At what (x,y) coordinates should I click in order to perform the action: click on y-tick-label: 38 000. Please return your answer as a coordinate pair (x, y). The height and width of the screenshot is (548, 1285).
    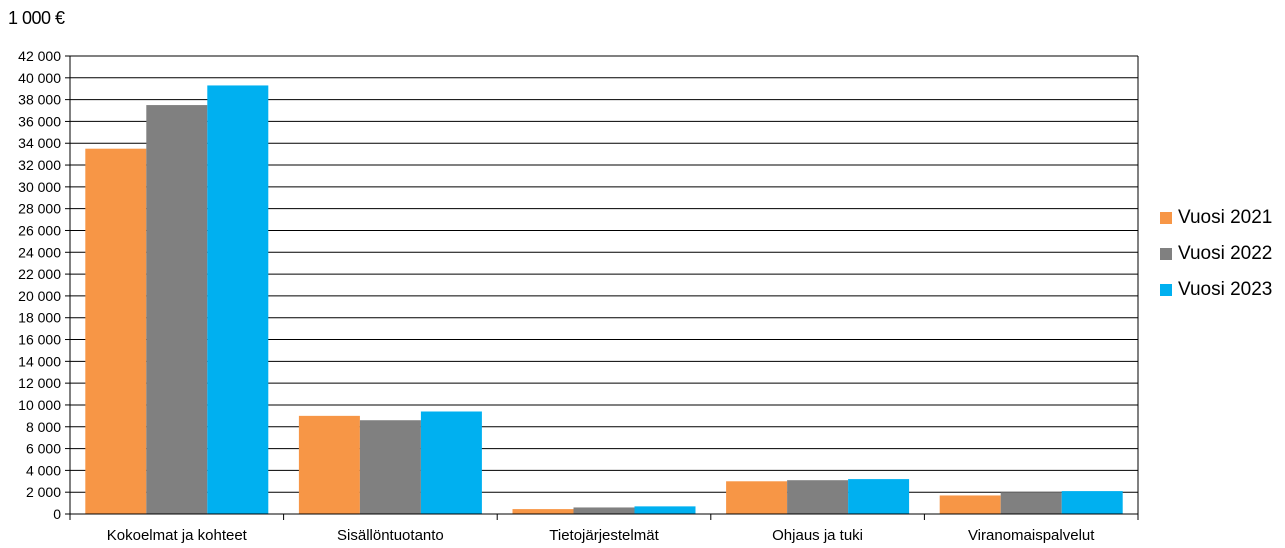
    Looking at the image, I should click on (39, 100).